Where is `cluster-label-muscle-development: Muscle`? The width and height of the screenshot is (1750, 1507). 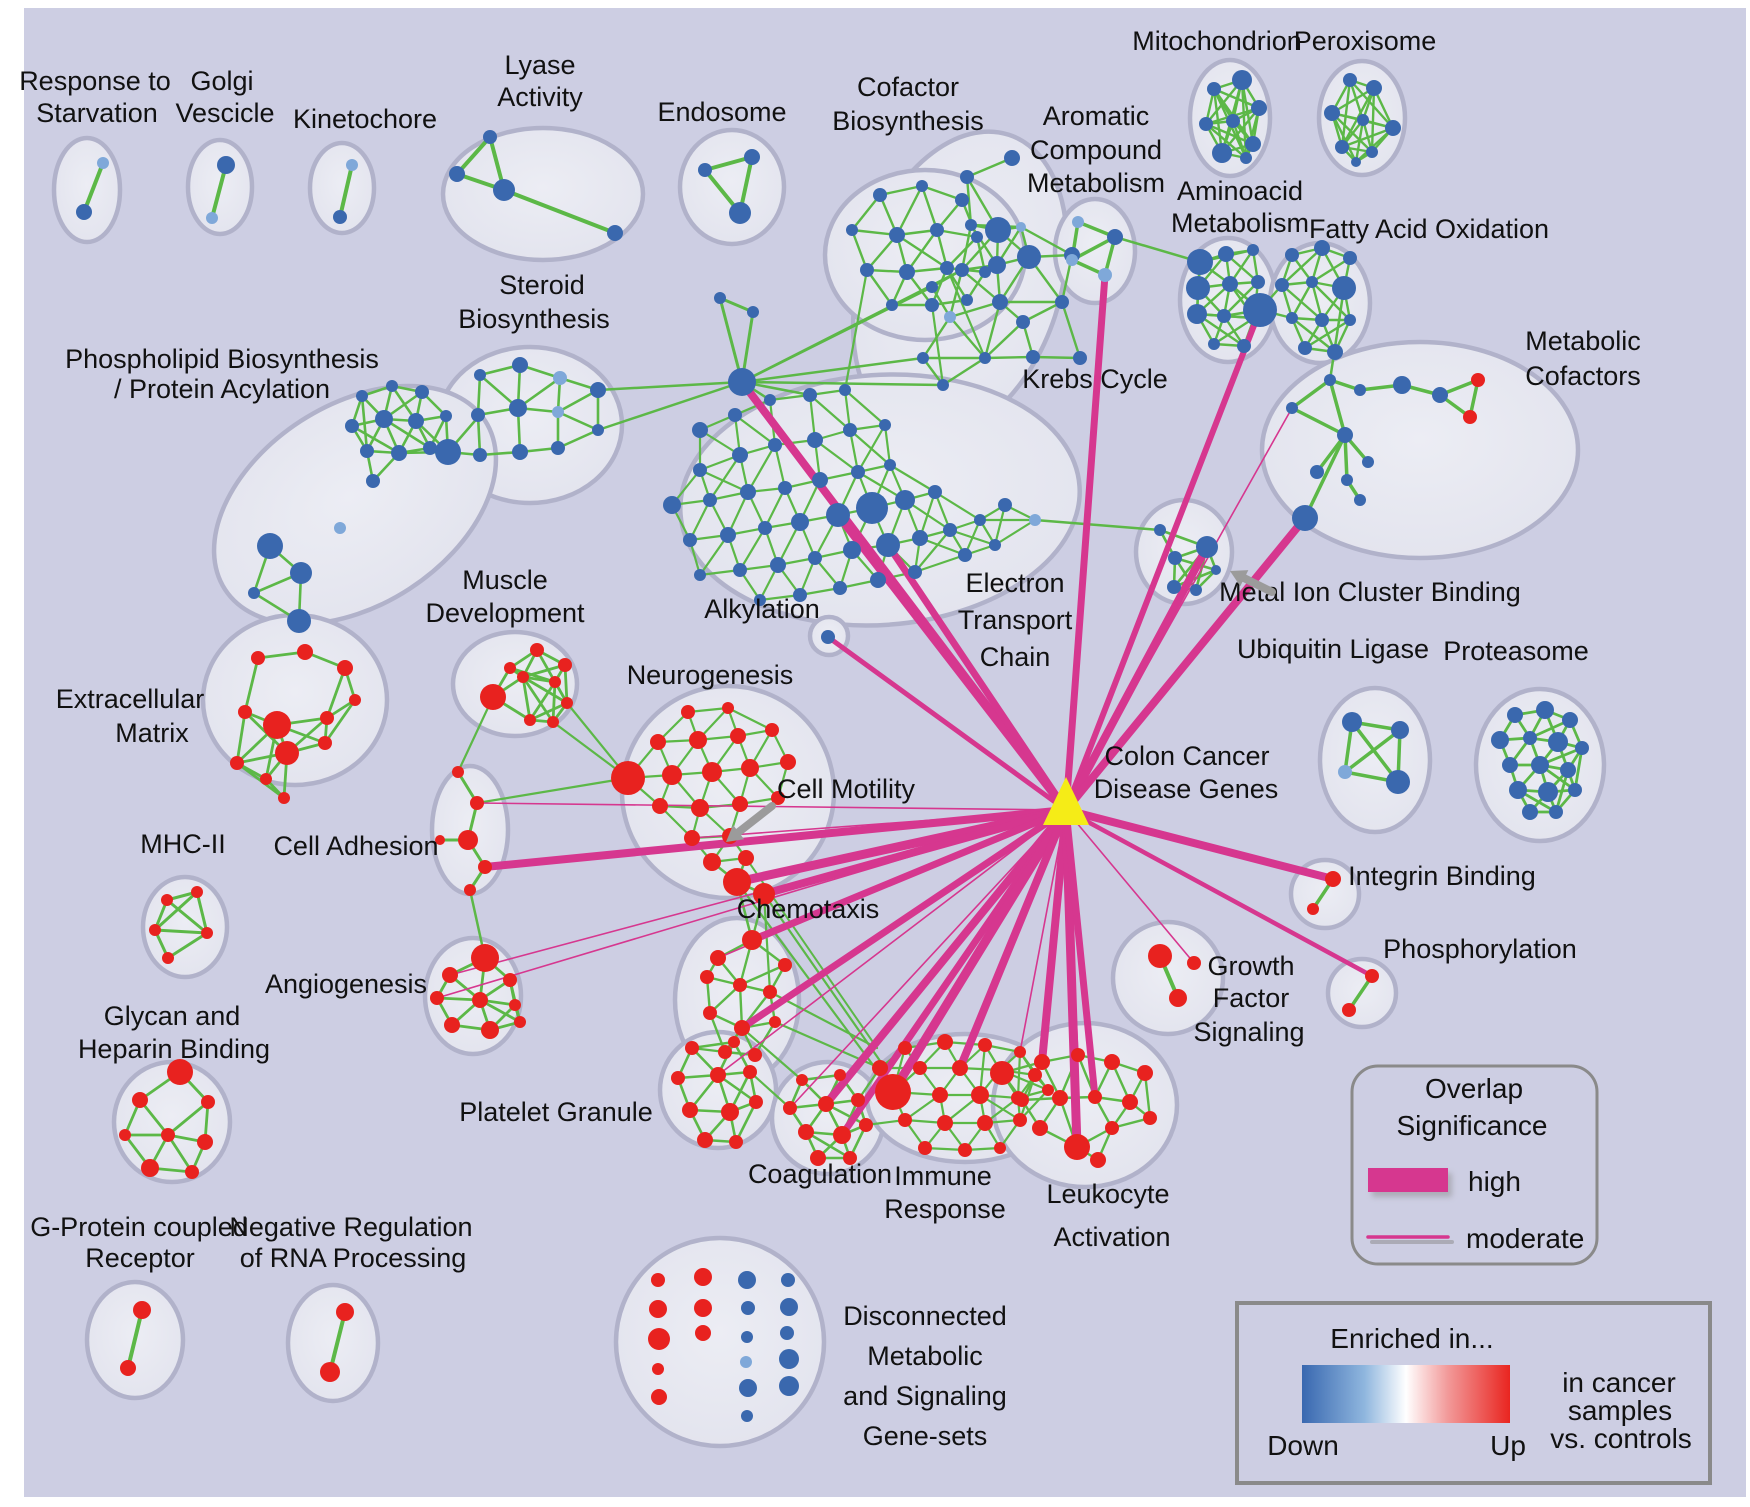
cluster-label-muscle-development: Muscle is located at coordinates (505, 580).